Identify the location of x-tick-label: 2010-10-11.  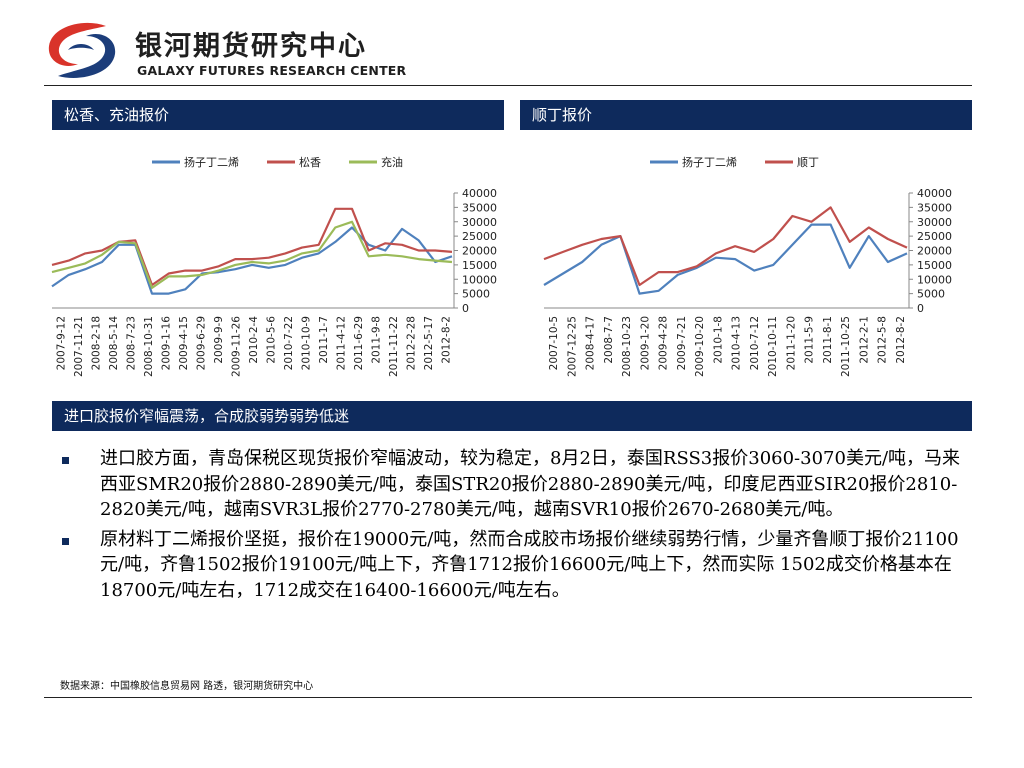
(773, 346).